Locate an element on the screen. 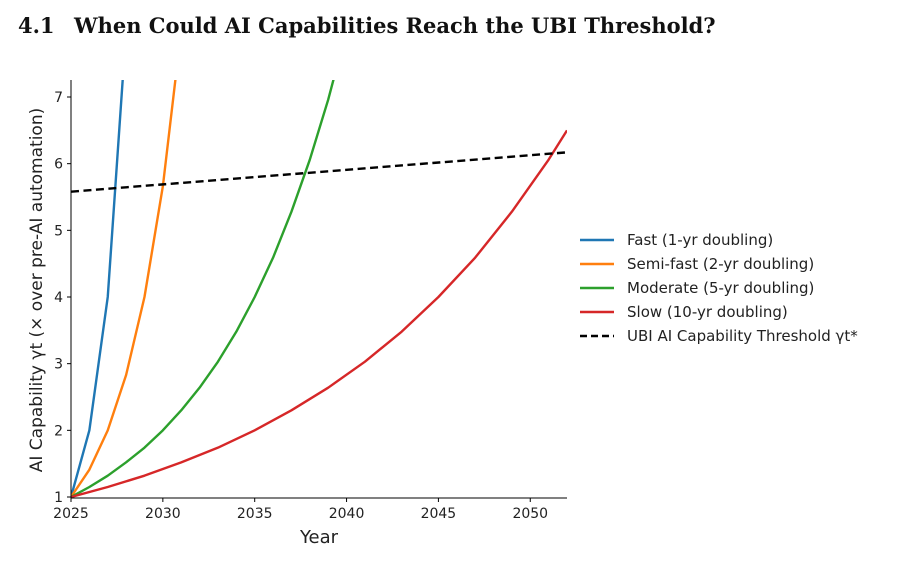 This screenshot has height=579, width=912. x-axis-label: Year is located at coordinates (319, 537).